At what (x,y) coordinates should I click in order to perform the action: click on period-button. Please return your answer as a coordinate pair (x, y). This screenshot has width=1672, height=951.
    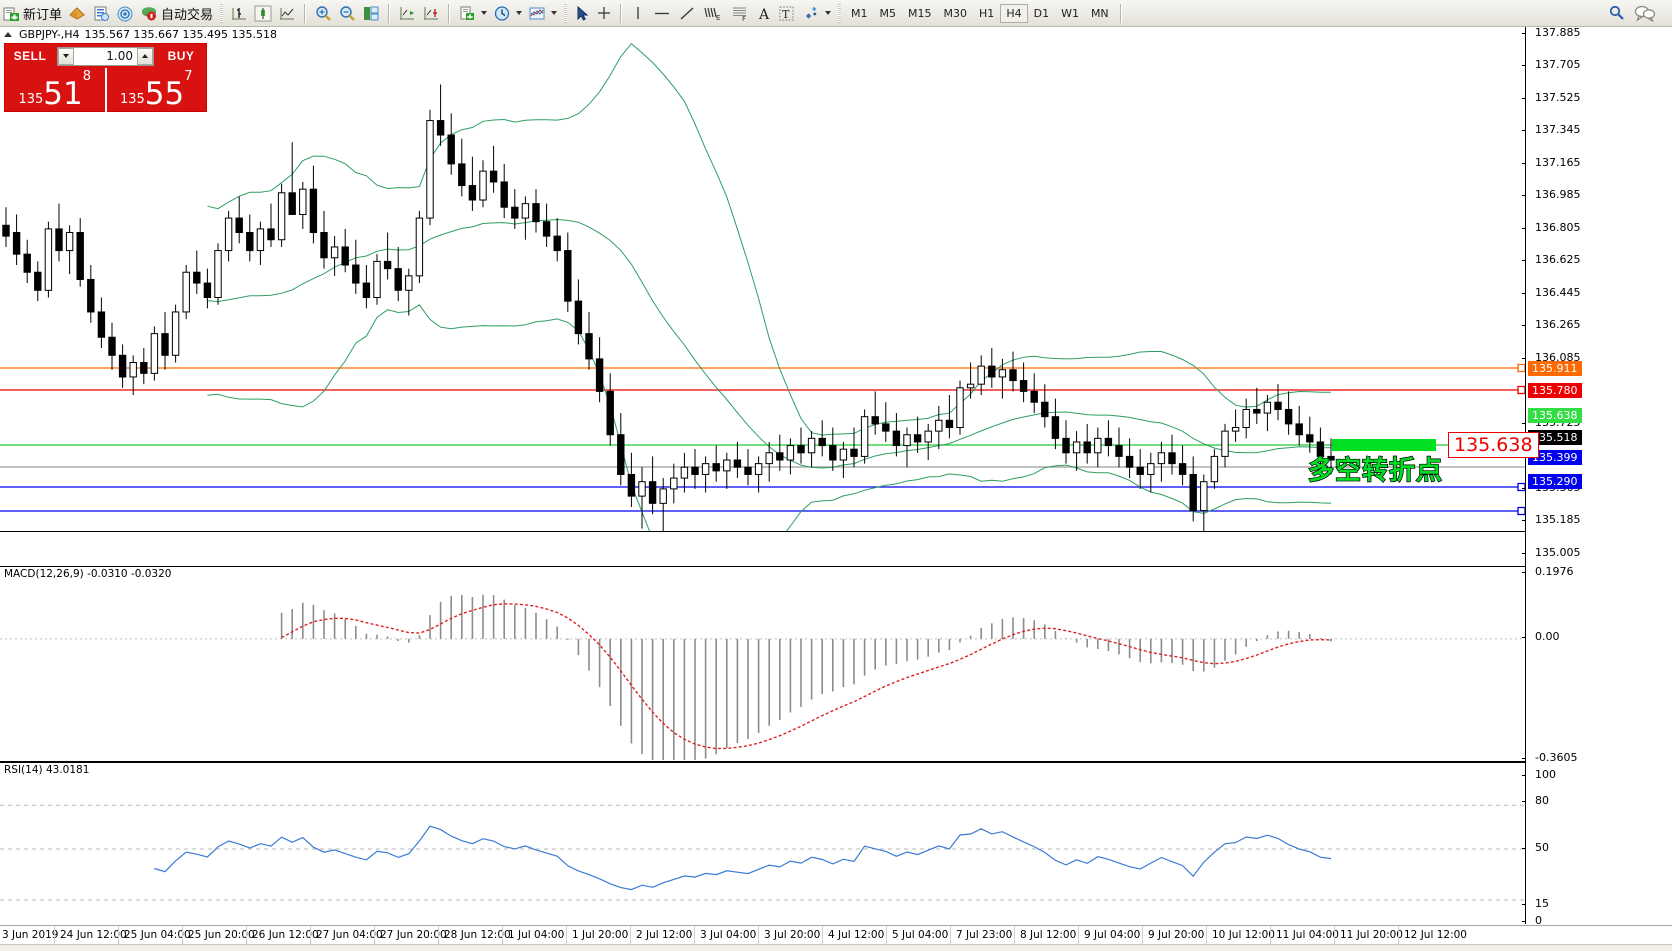
    Looking at the image, I should click on (502, 13).